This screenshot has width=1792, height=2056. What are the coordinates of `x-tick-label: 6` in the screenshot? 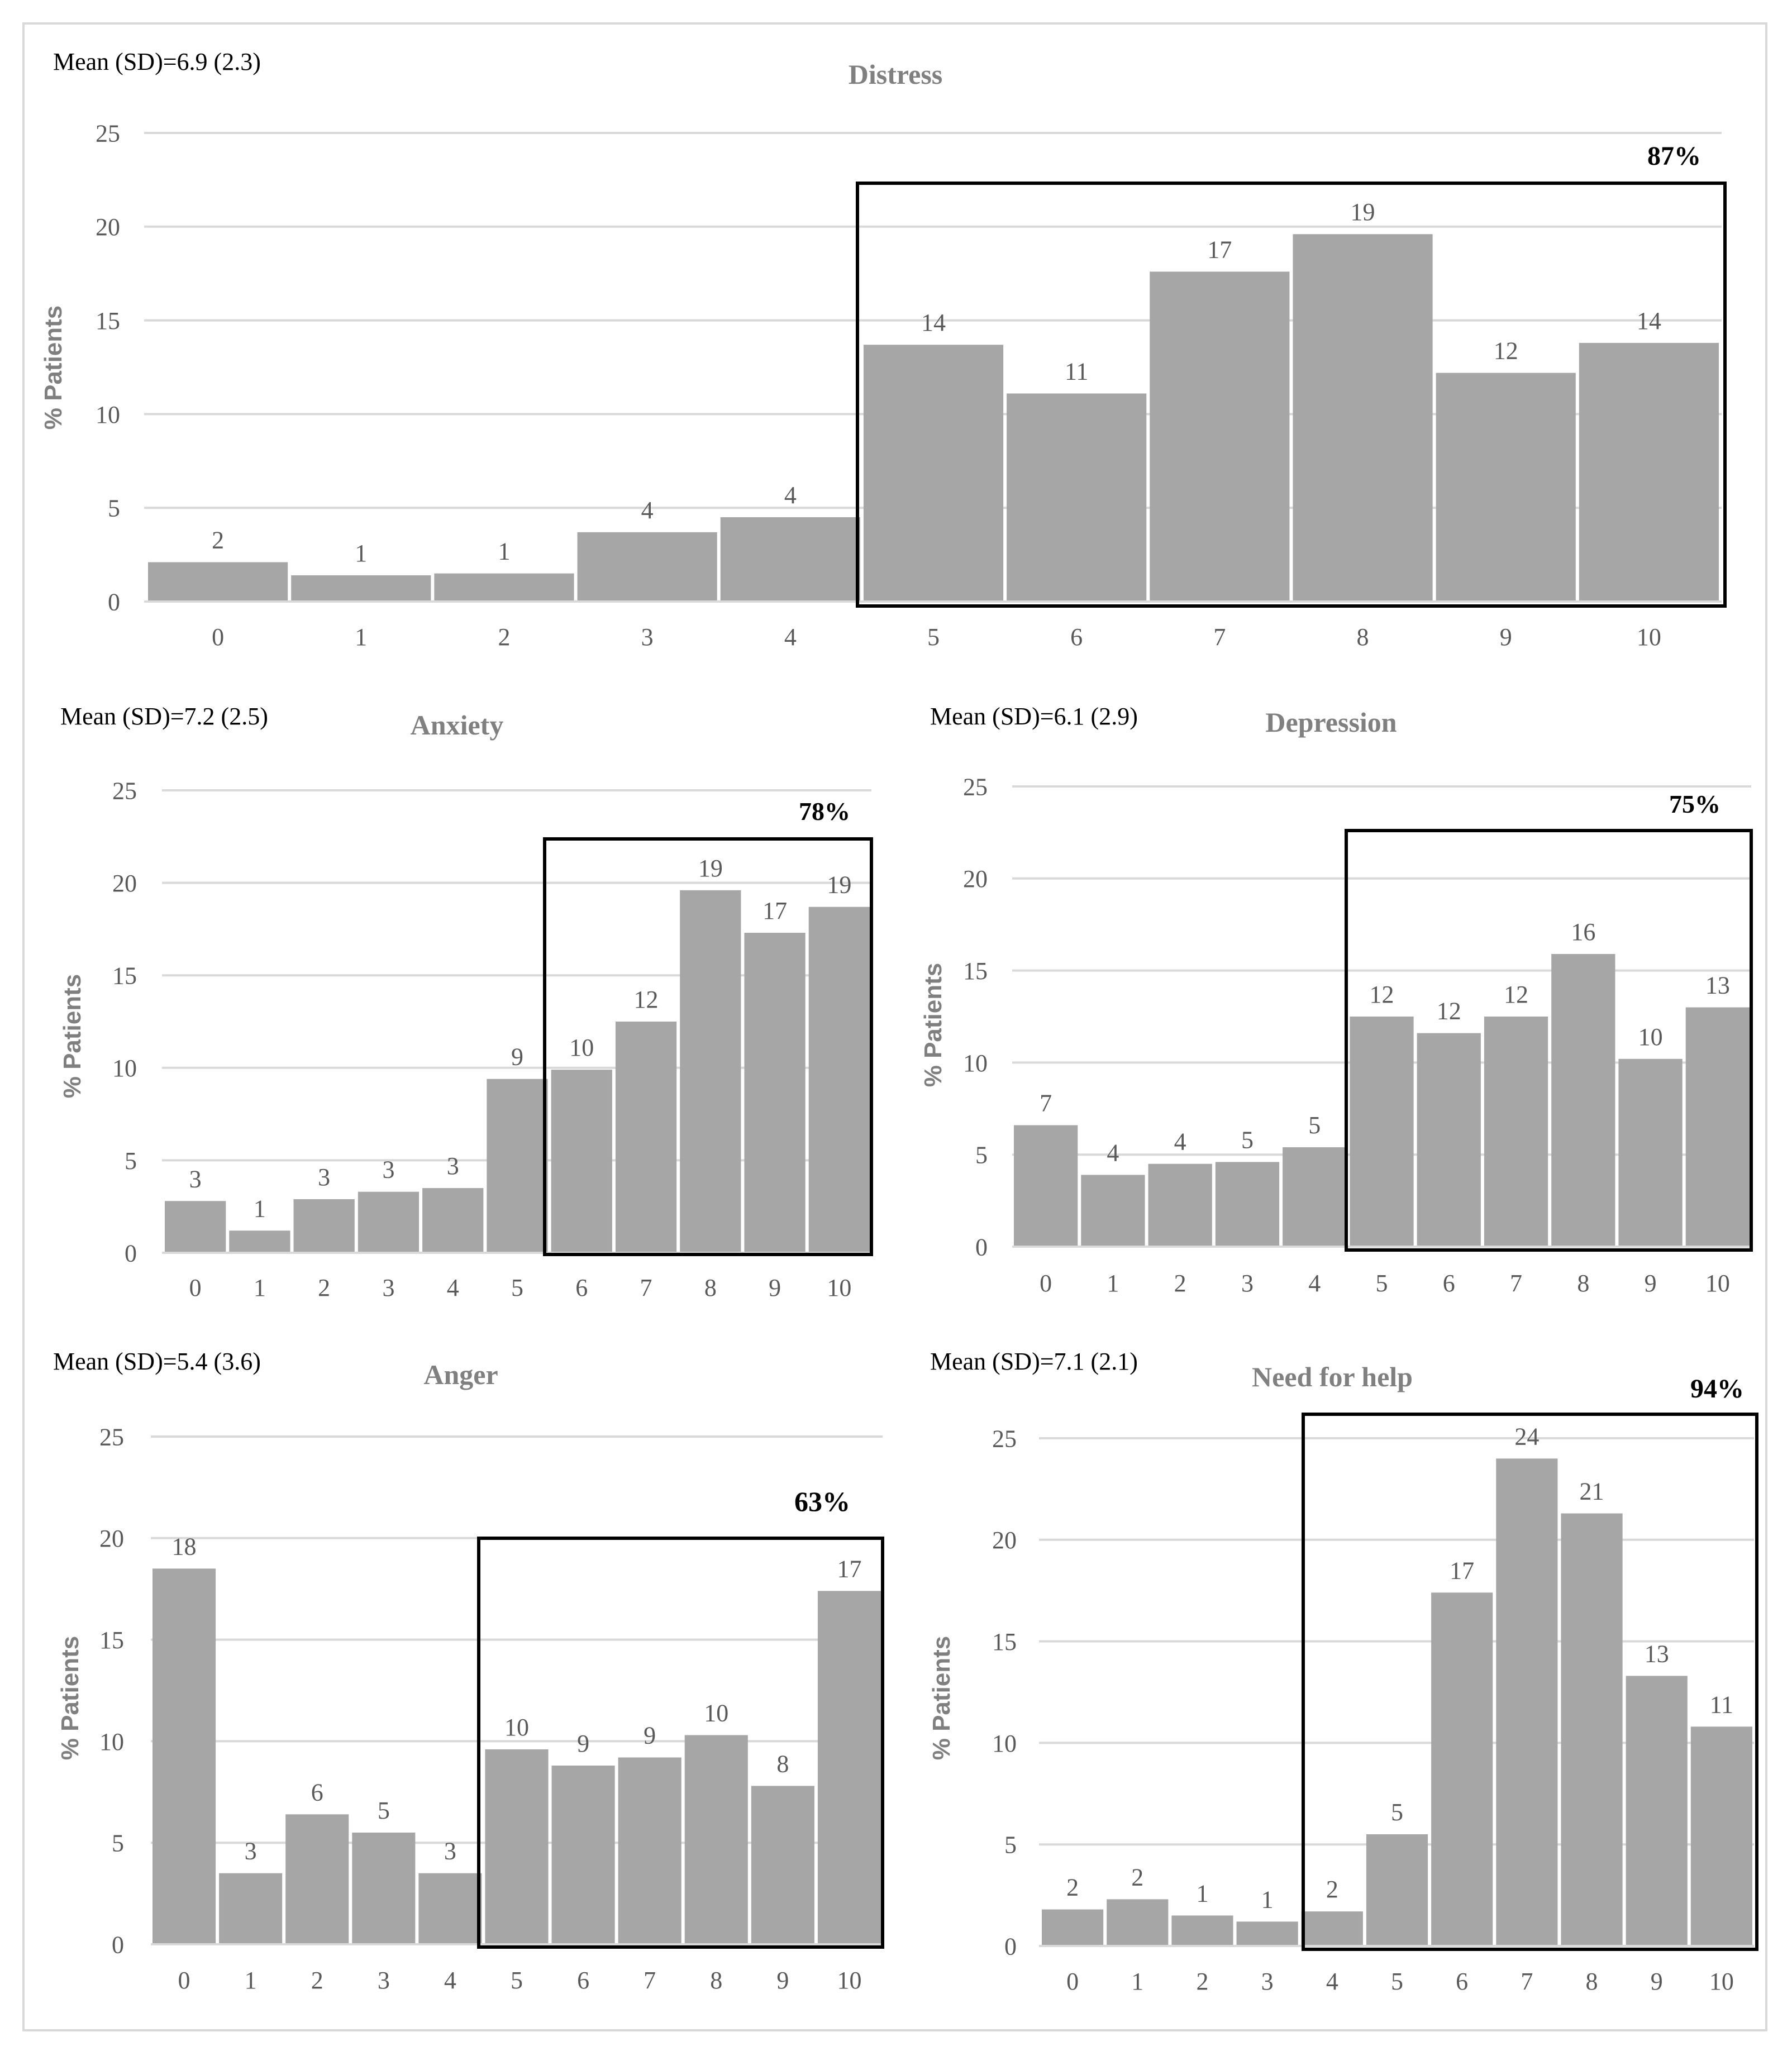 It's located at (1462, 1981).